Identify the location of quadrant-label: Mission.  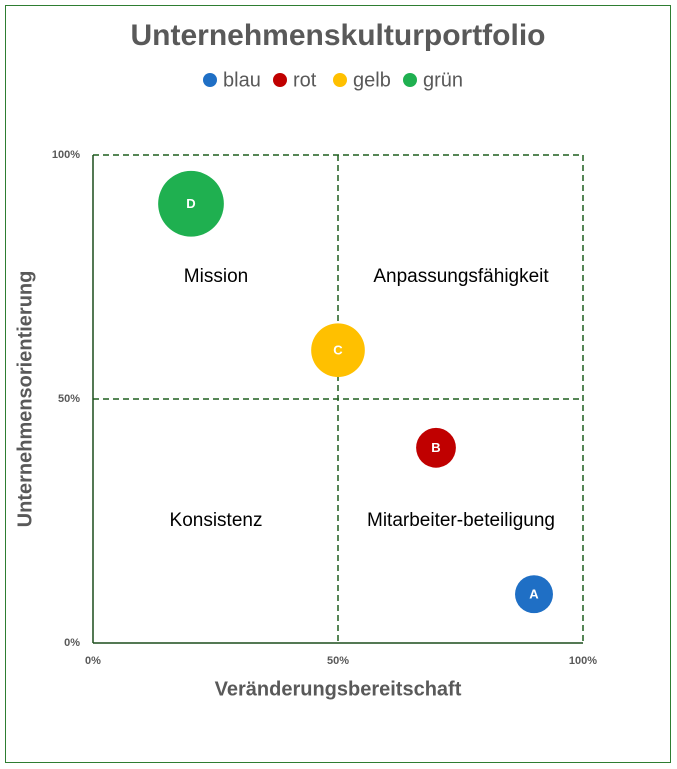
(216, 276).